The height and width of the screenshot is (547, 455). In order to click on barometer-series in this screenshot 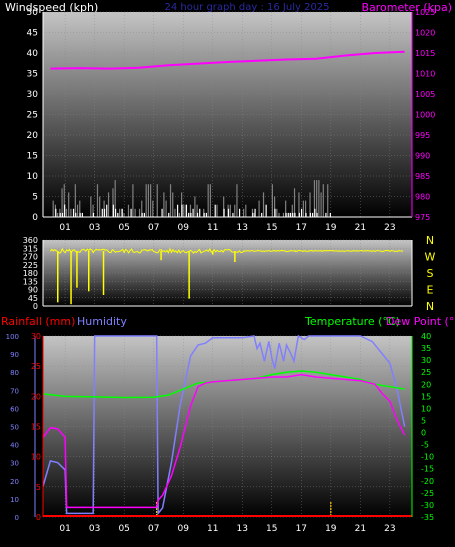, I will do `click(227, 60)`.